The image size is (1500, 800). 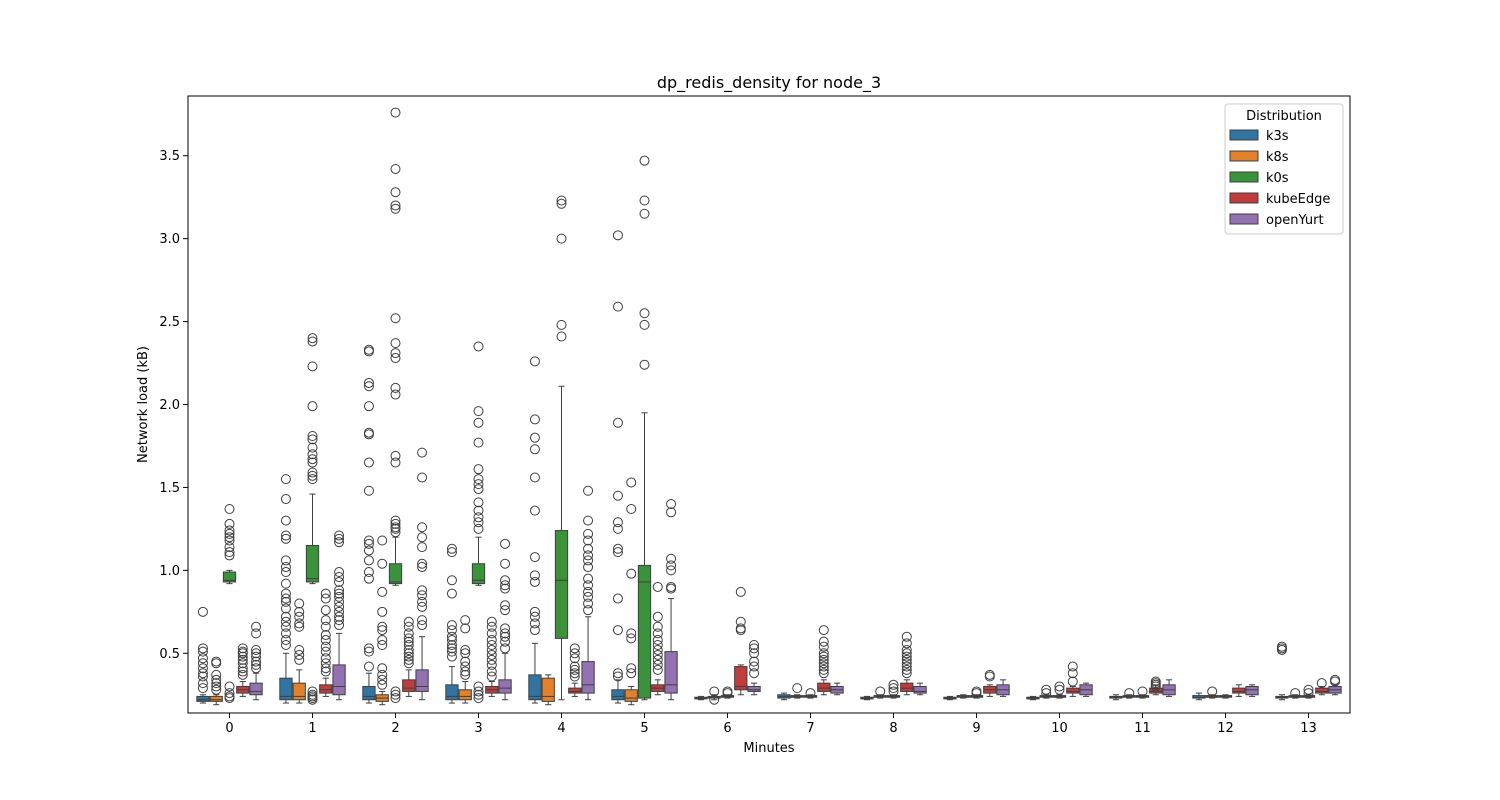 I want to click on legend-label-k0s: k0s, so click(x=1277, y=178).